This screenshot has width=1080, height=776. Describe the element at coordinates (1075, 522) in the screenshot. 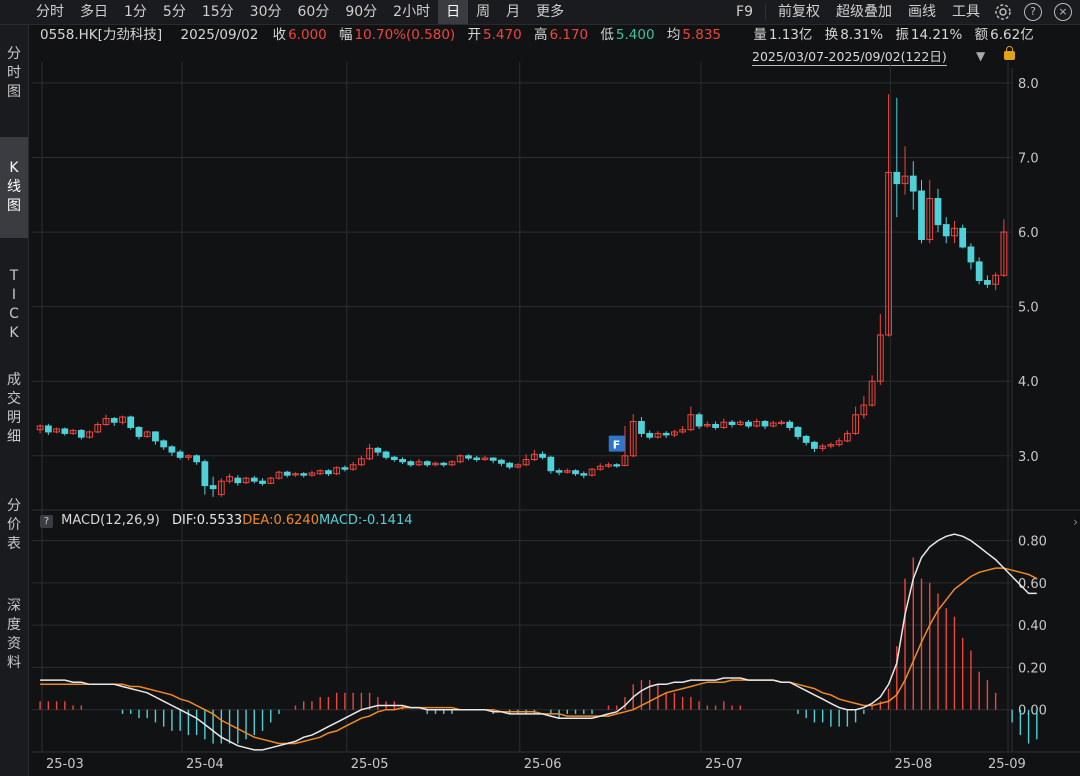

I see `chevron-right-icon: ›` at that location.